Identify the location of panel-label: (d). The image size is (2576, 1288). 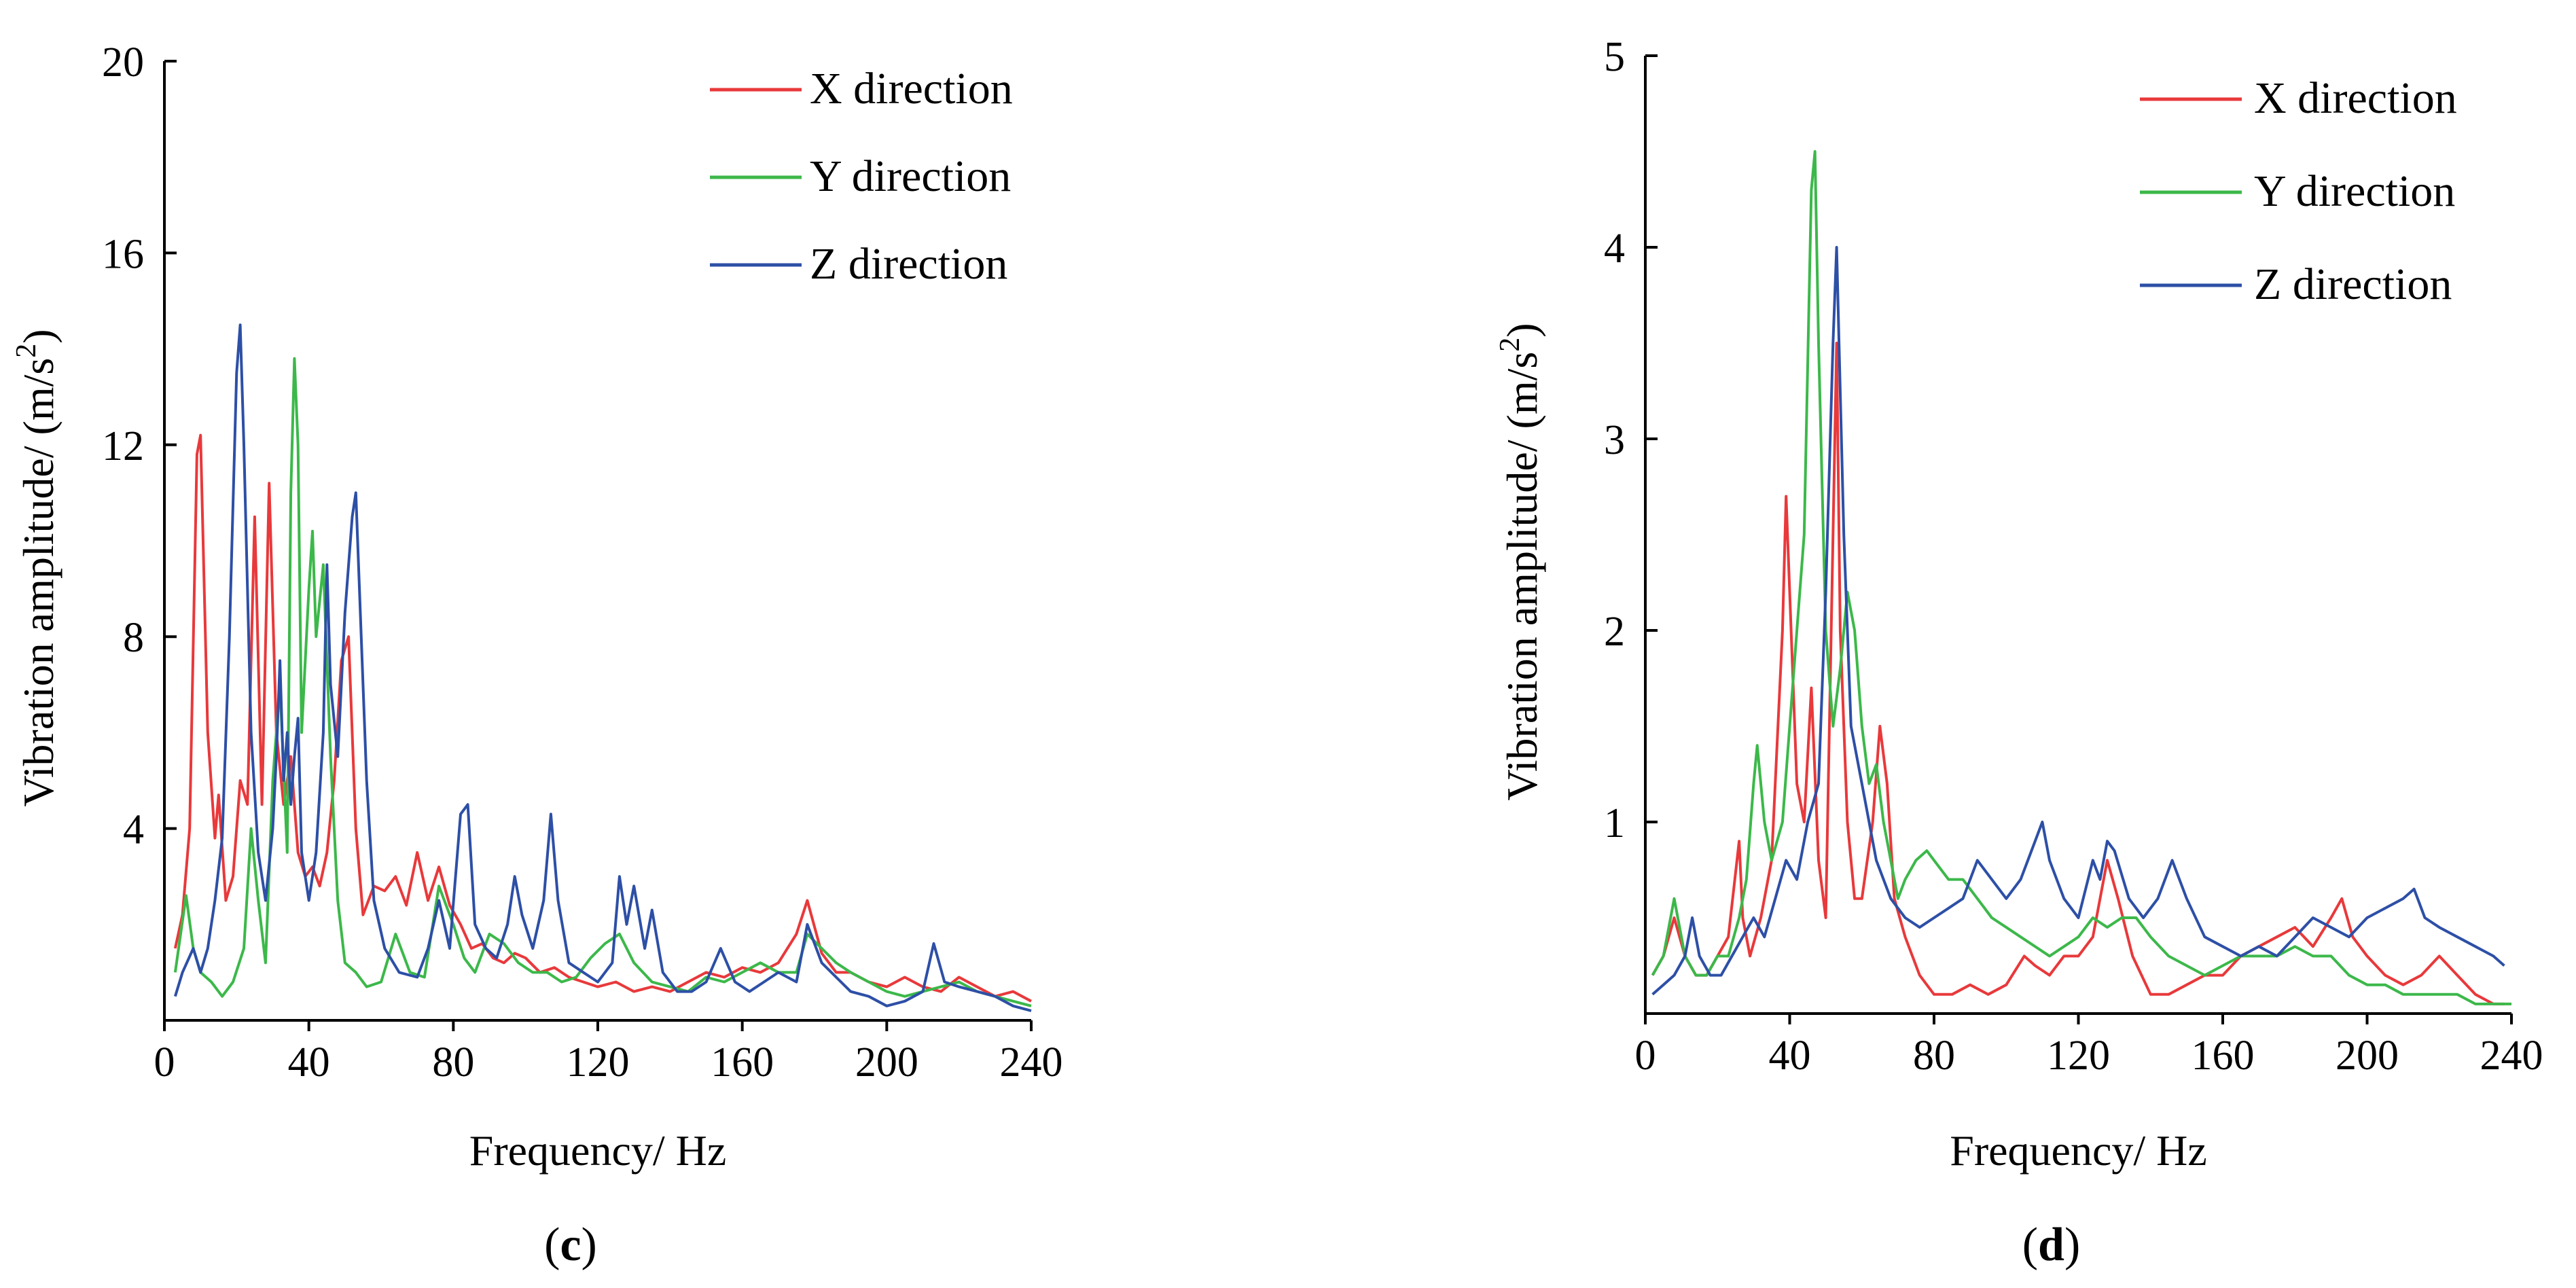
(2051, 1245).